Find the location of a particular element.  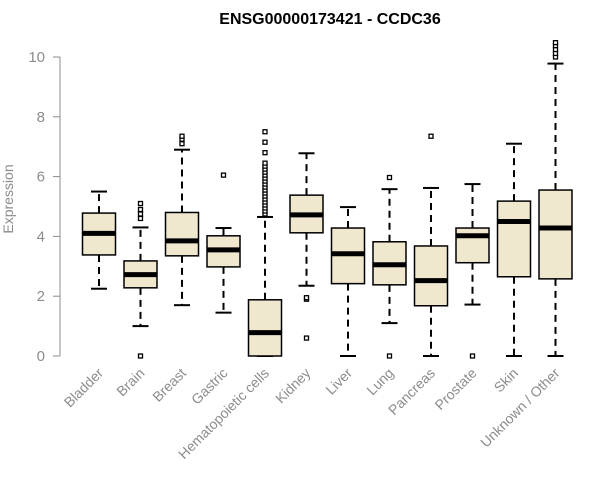

x-tick-label: Liver is located at coordinates (338, 381).